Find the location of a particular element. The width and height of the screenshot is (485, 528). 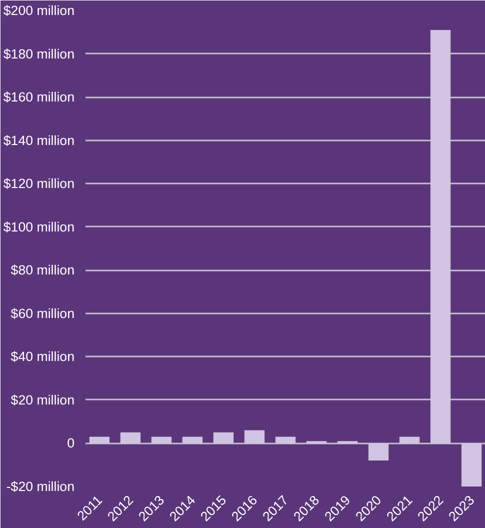

y-tick-label: $60 million is located at coordinates (42, 313).